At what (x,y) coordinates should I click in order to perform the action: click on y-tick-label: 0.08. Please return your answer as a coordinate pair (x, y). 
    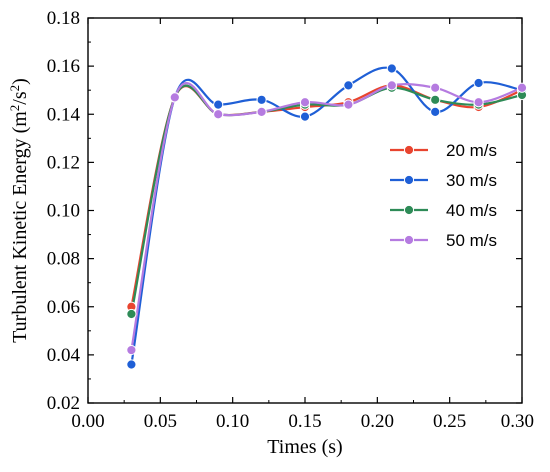
    Looking at the image, I should click on (63, 259).